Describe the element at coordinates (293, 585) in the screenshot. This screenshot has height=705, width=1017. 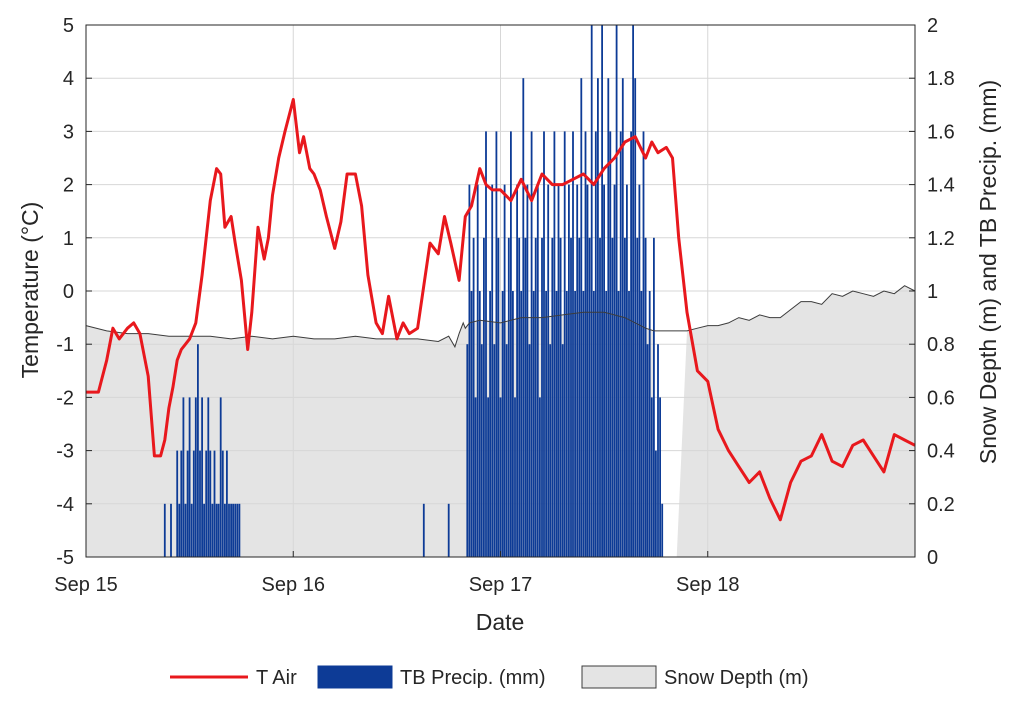
I see `x-tick-label: Sep 16` at that location.